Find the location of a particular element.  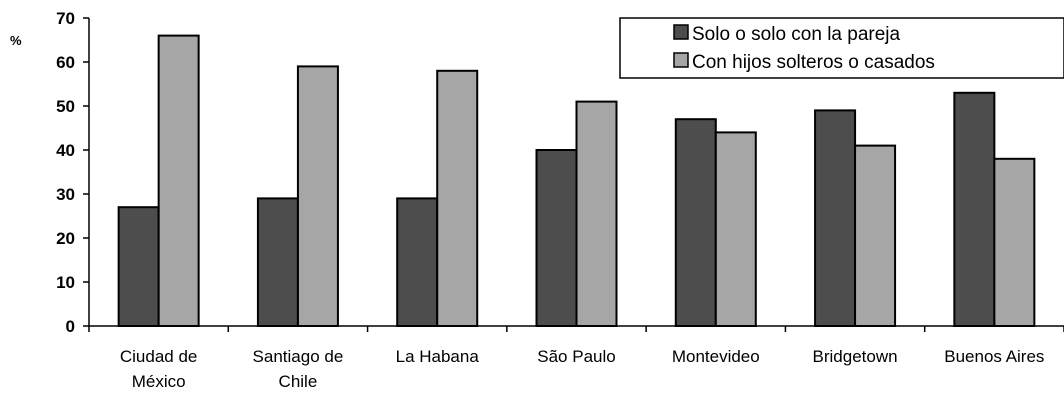

y-axis-label: % is located at coordinates (16, 40).